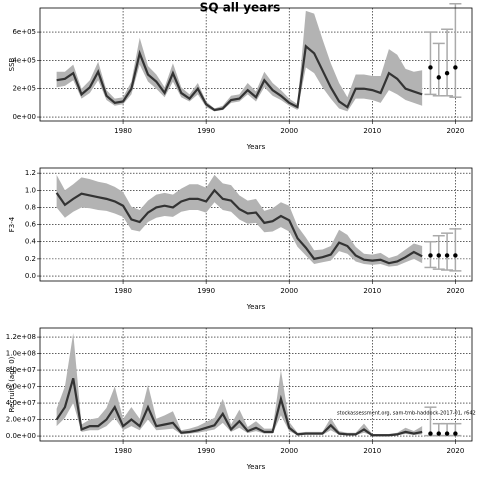  Describe the element at coordinates (240, 8) in the screenshot. I see `chart-title: SQ all years` at that location.